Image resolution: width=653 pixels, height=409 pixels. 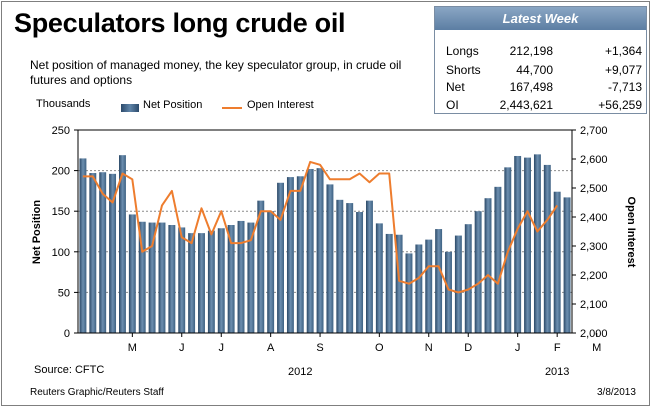 I want to click on row-value: 44,700, so click(x=534, y=70).